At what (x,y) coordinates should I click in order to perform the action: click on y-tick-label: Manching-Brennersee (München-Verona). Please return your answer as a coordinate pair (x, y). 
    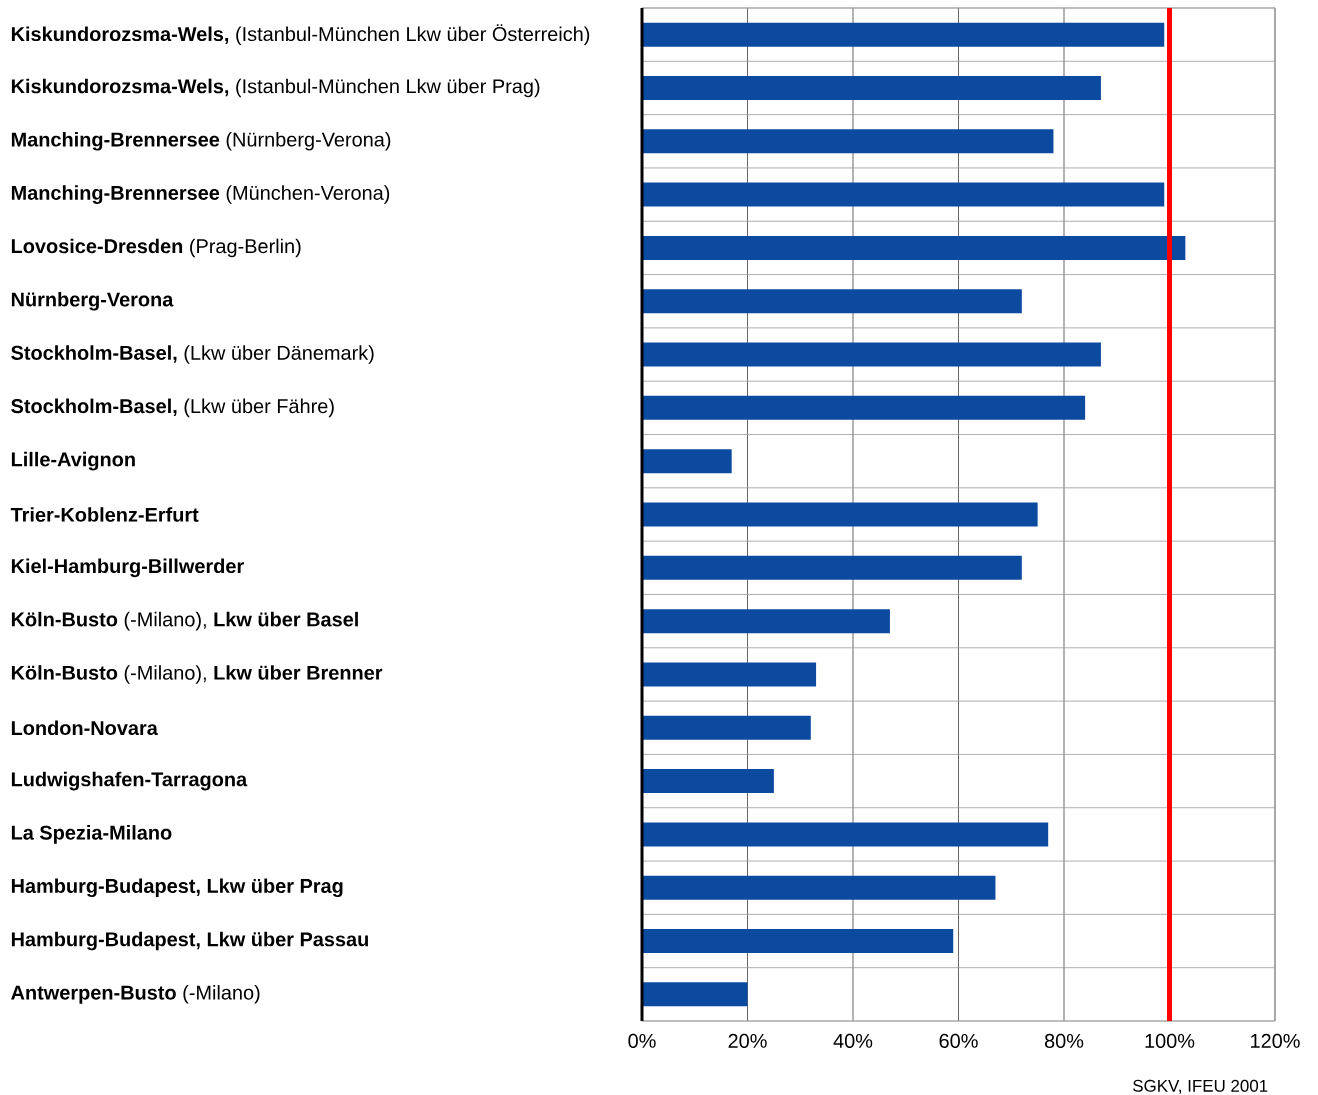
    Looking at the image, I should click on (200, 194).